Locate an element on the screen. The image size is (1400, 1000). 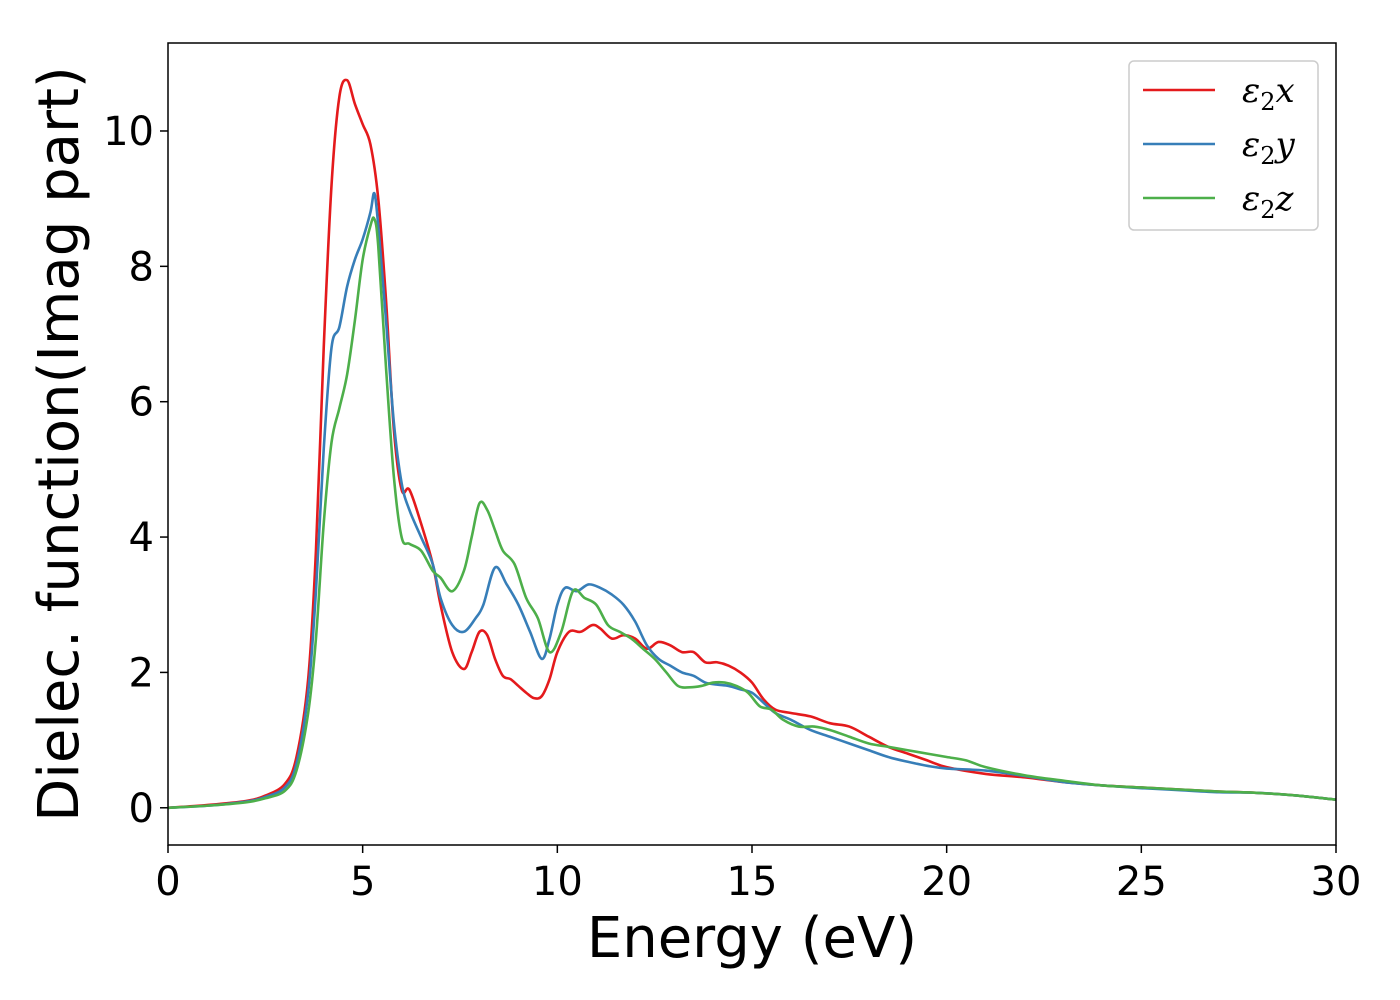
x-tick-label: 0 is located at coordinates (167, 882).